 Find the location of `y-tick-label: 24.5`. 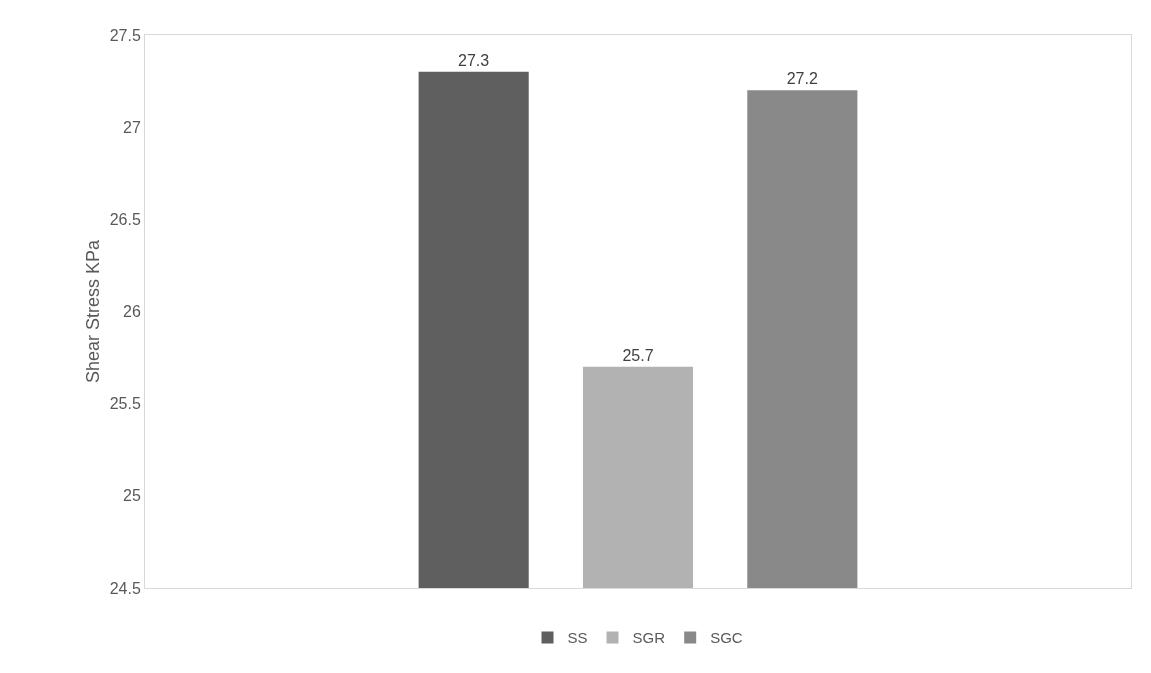

y-tick-label: 24.5 is located at coordinates (125, 588).